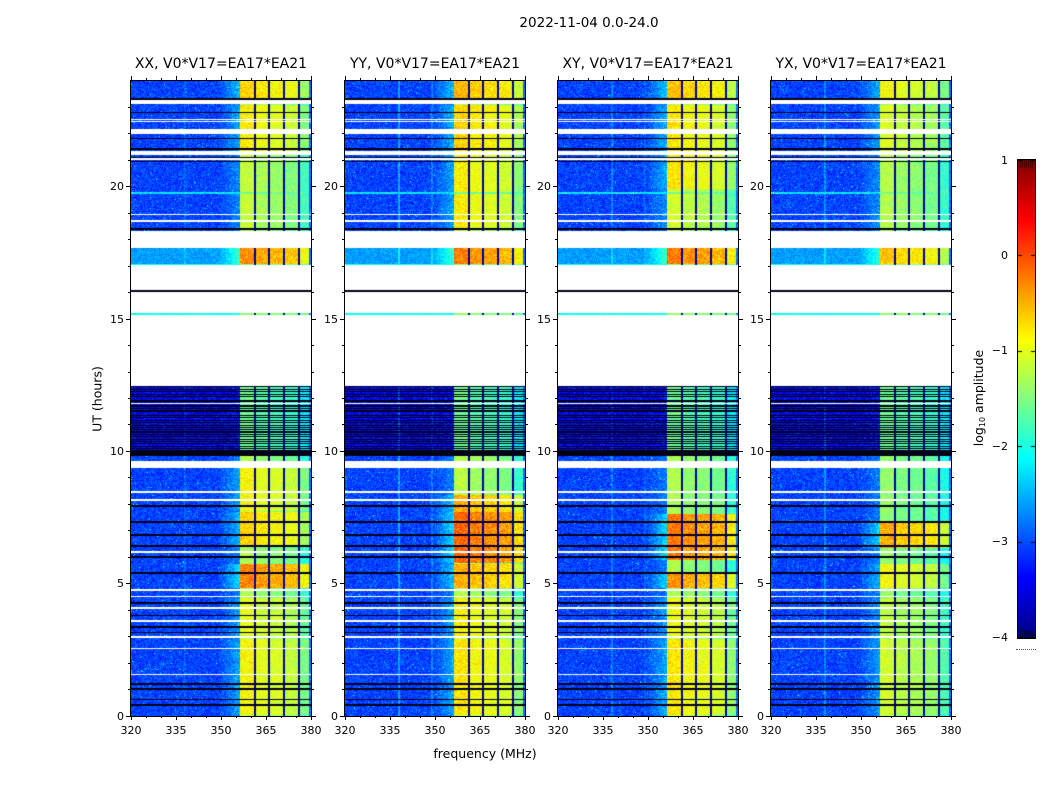 This screenshot has width=1050, height=800. I want to click on colorbar-tick-label: 1, so click(1004, 160).